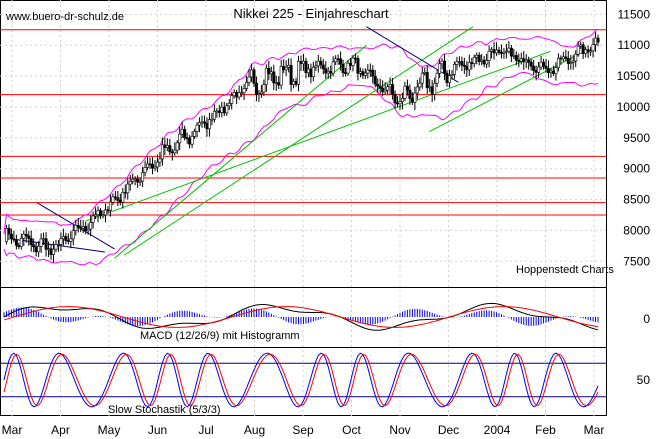 Image resolution: width=672 pixels, height=439 pixels. Describe the element at coordinates (636, 230) in the screenshot. I see `y-tick-label: 8000` at that location.